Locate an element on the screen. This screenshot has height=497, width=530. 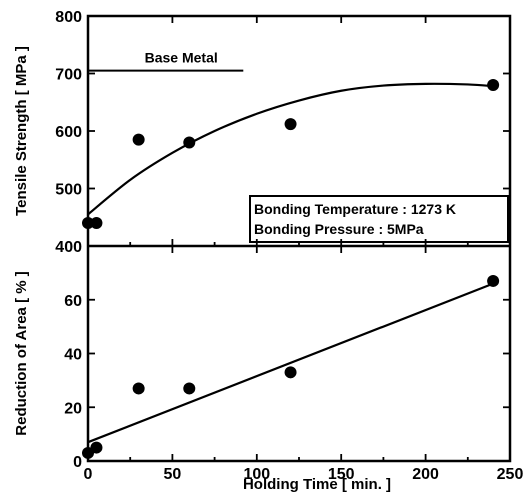
conditions-line: Bonding Pressure : 5MPa is located at coordinates (339, 229).